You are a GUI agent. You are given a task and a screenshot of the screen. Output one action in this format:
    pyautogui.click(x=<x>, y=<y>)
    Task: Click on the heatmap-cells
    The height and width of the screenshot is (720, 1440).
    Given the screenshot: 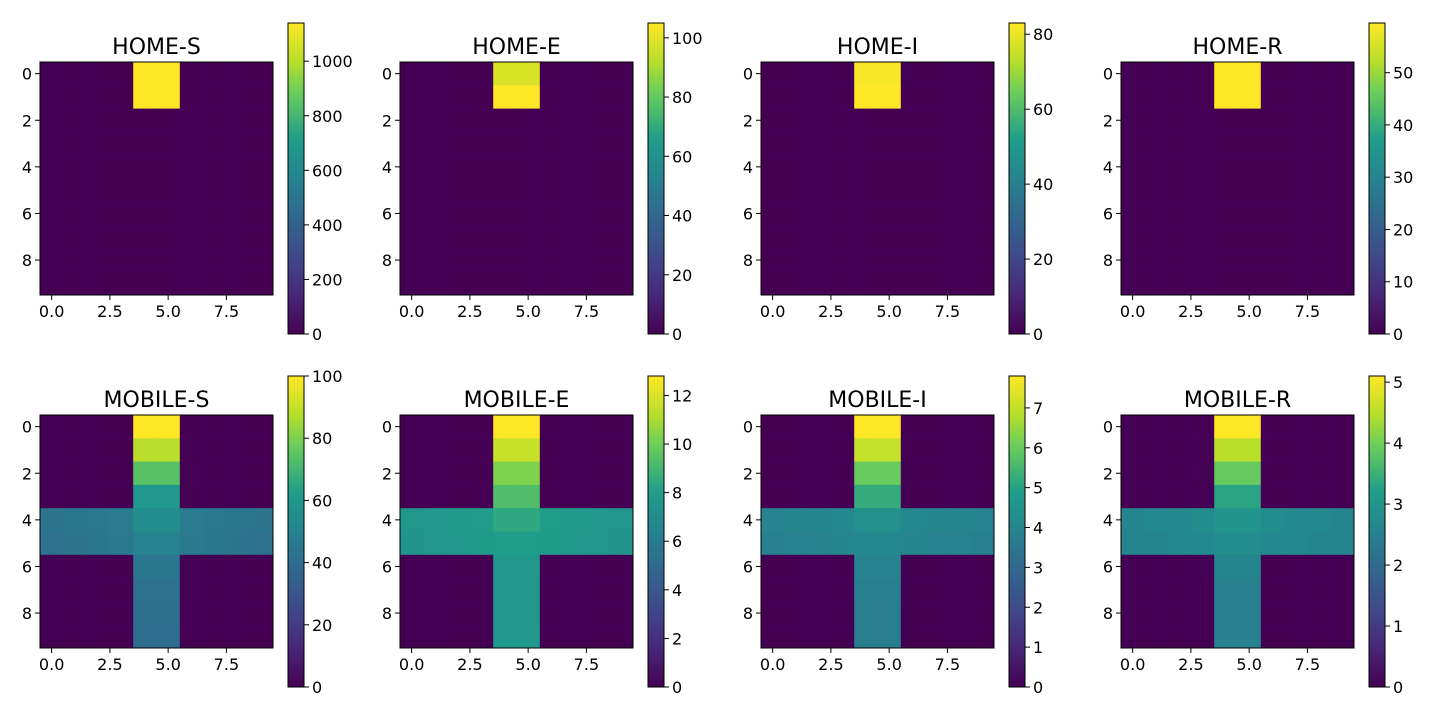 What is the action you would take?
    pyautogui.click(x=157, y=532)
    